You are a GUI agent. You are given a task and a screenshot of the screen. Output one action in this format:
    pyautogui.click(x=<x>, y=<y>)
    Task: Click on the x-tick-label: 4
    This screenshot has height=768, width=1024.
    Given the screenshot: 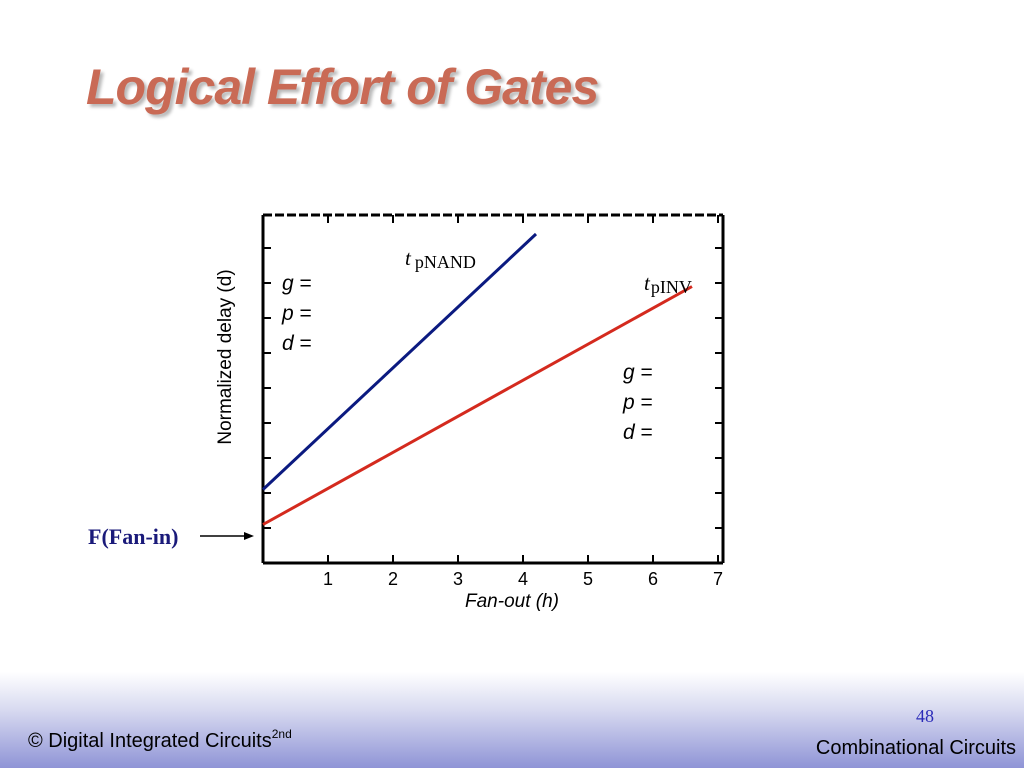 What is the action you would take?
    pyautogui.click(x=523, y=579)
    